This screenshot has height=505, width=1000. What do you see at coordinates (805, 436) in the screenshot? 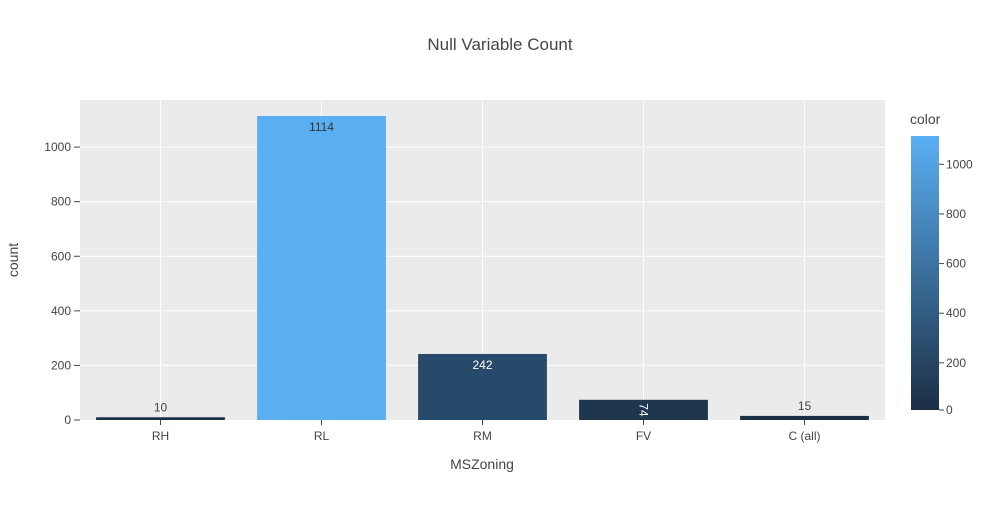
I see `x-tick-label: C (all)` at bounding box center [805, 436].